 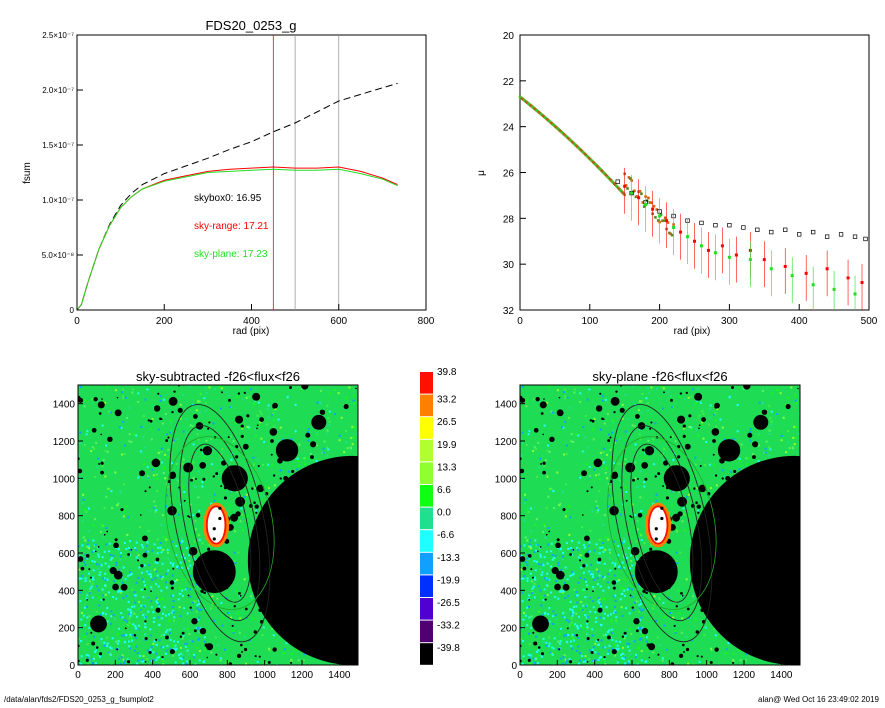 What do you see at coordinates (697, 315) in the screenshot?
I see `mu-x-ticks: 0 100 200 300 400 500` at bounding box center [697, 315].